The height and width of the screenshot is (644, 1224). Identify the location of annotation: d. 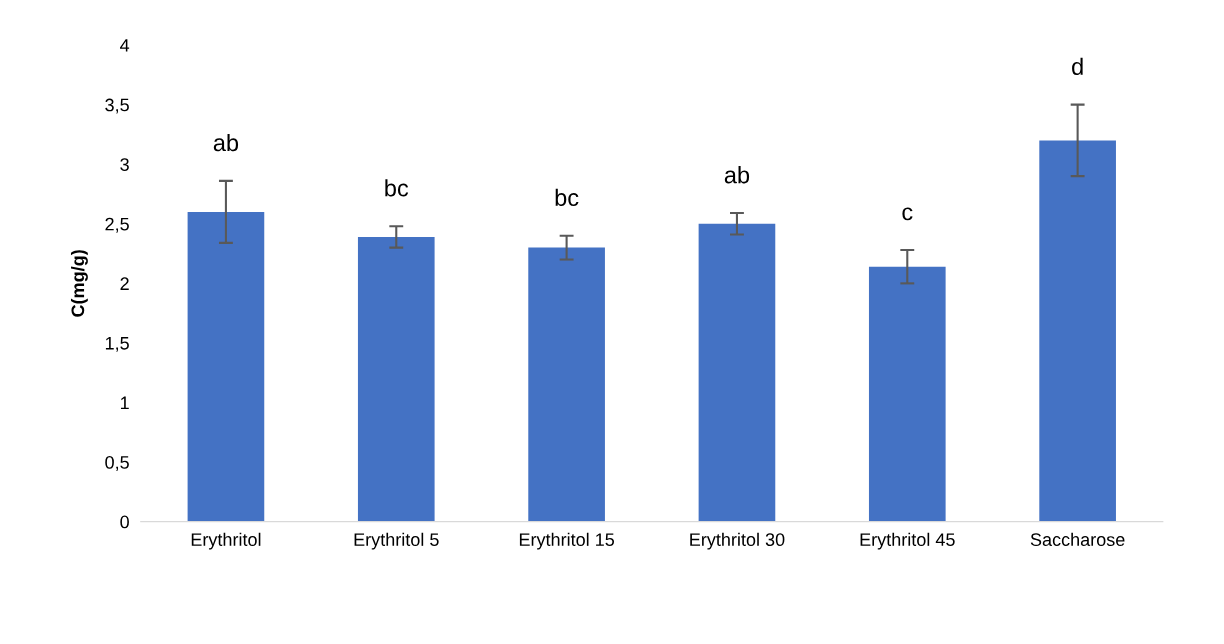
(1077, 66).